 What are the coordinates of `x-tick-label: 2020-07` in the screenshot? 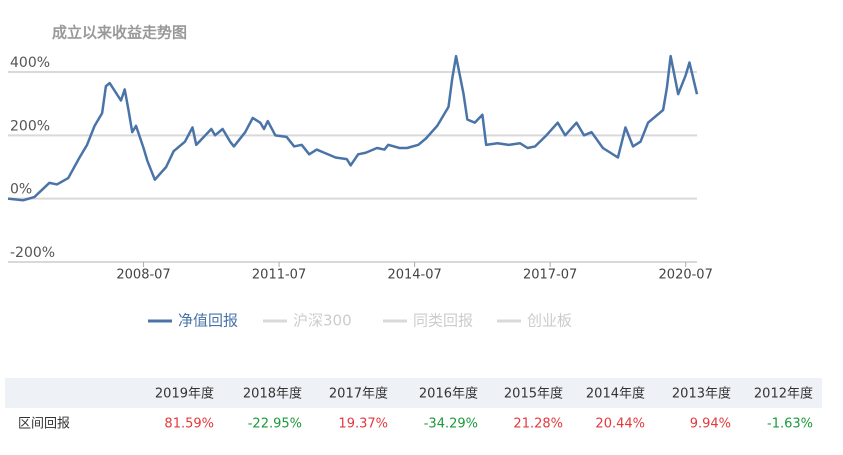 It's located at (686, 275).